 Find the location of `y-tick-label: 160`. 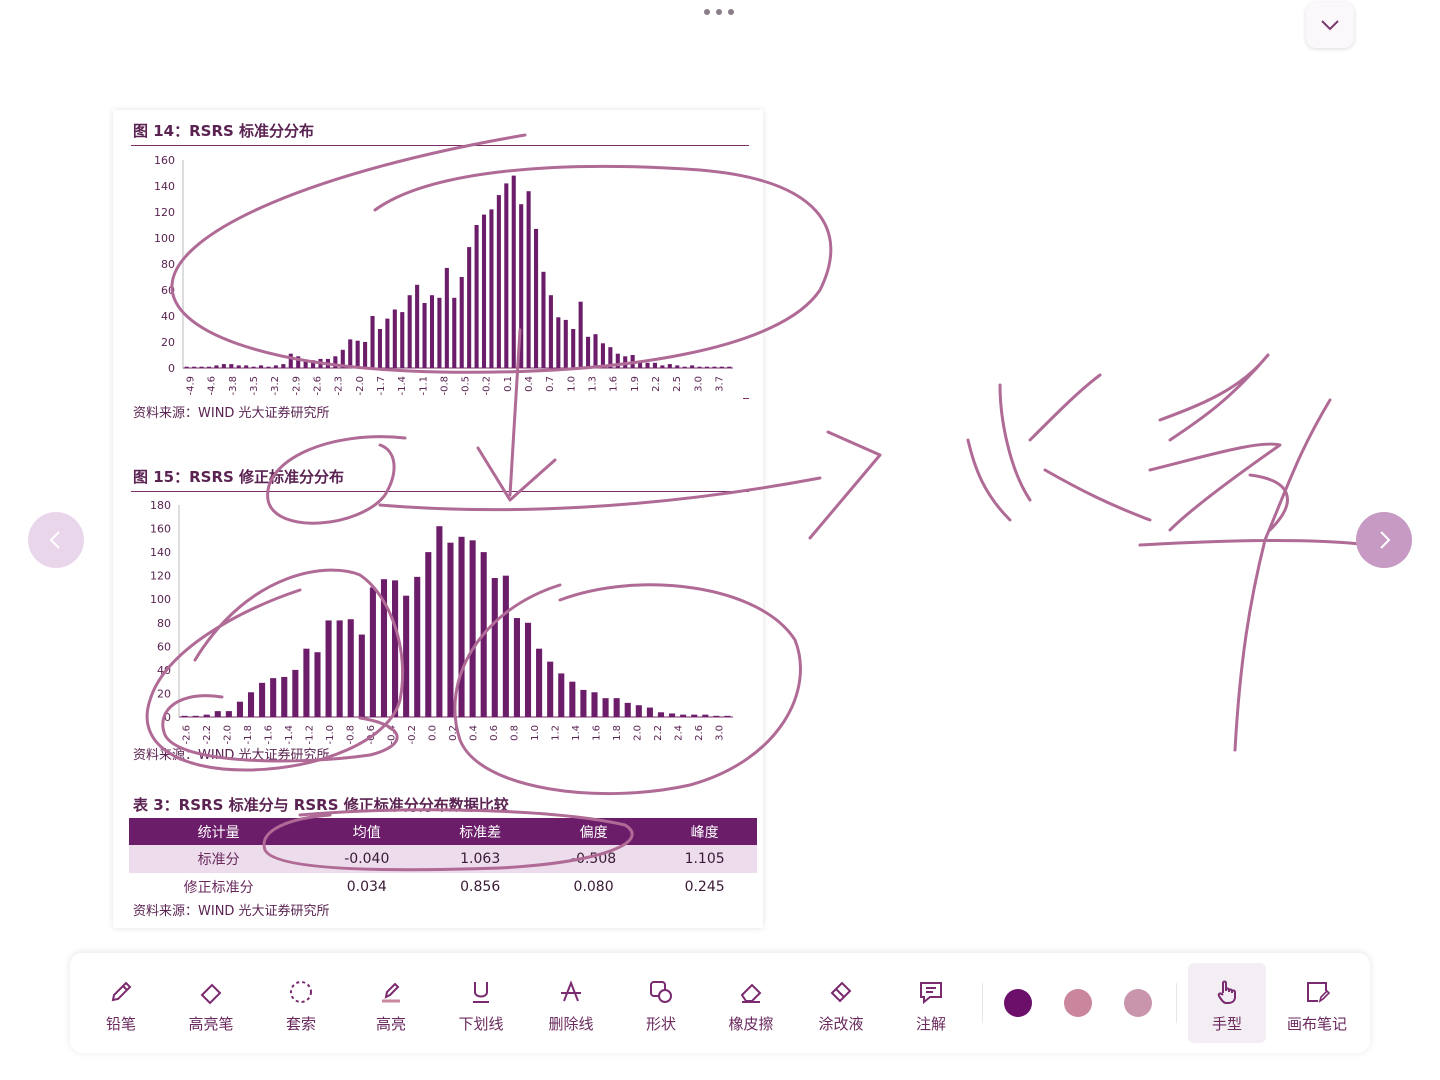

y-tick-label: 160 is located at coordinates (160, 529).